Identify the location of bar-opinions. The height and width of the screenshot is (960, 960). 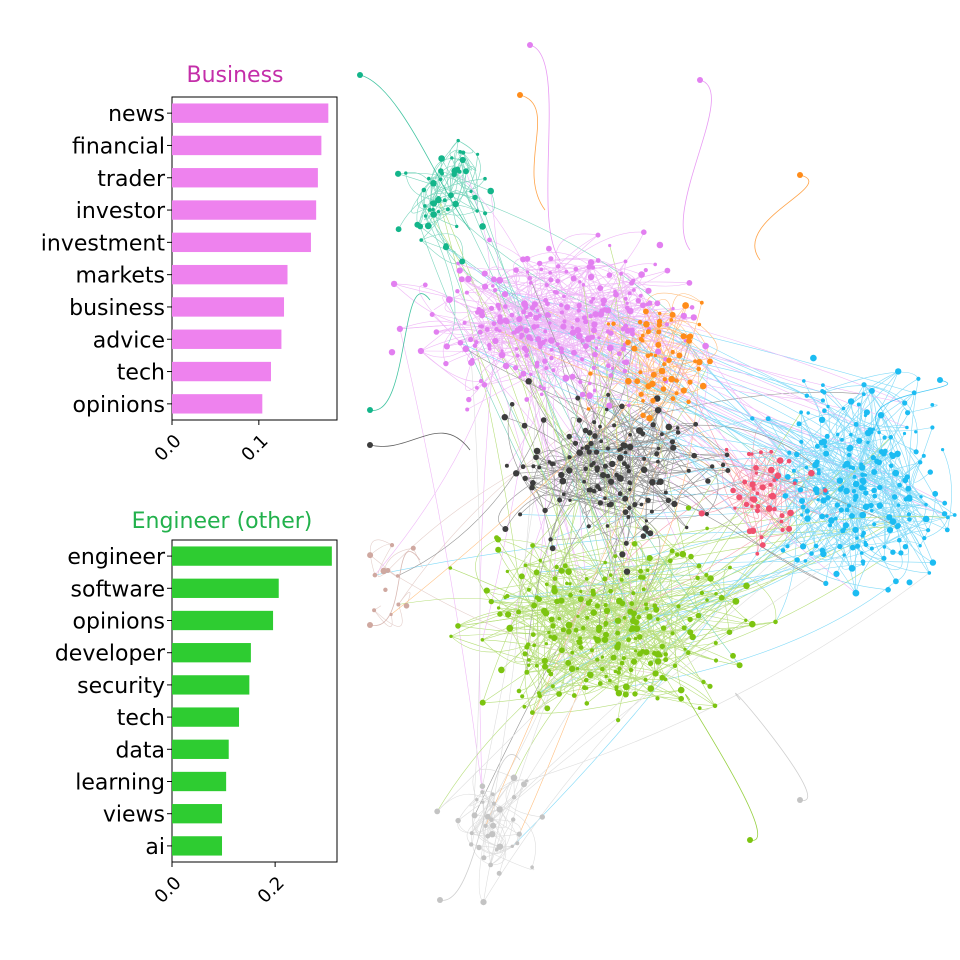
(217, 404).